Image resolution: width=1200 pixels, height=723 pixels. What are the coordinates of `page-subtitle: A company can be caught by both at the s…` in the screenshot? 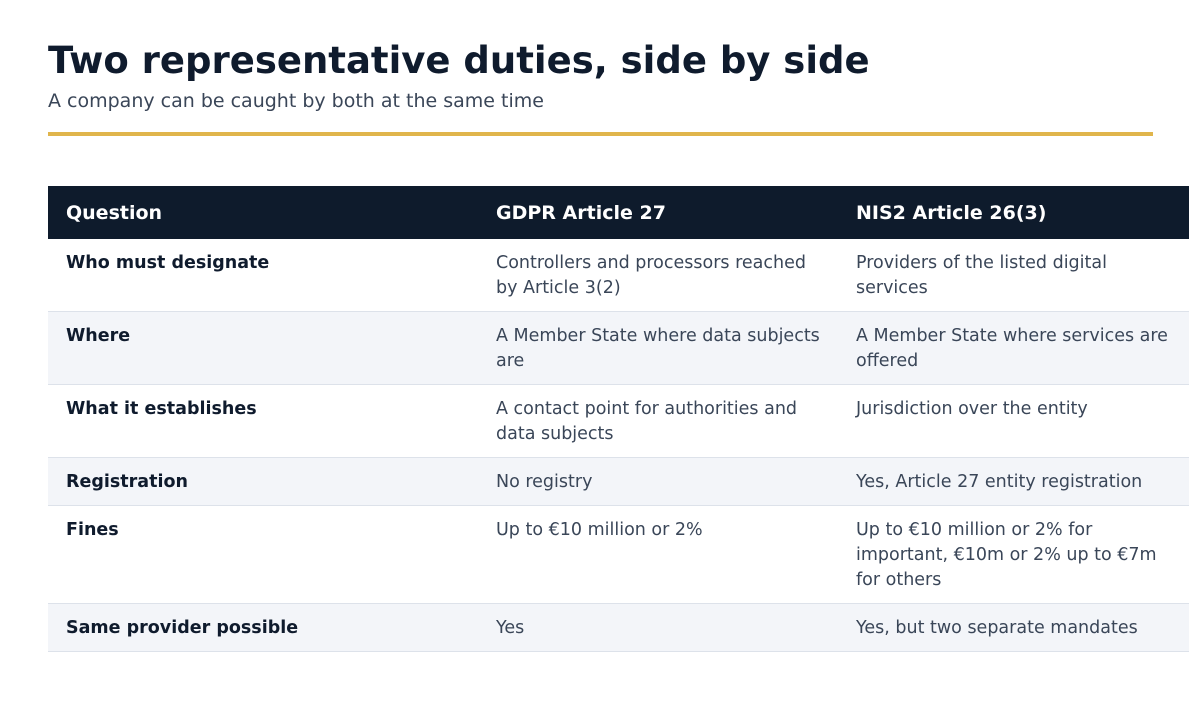 It's located at (296, 101).